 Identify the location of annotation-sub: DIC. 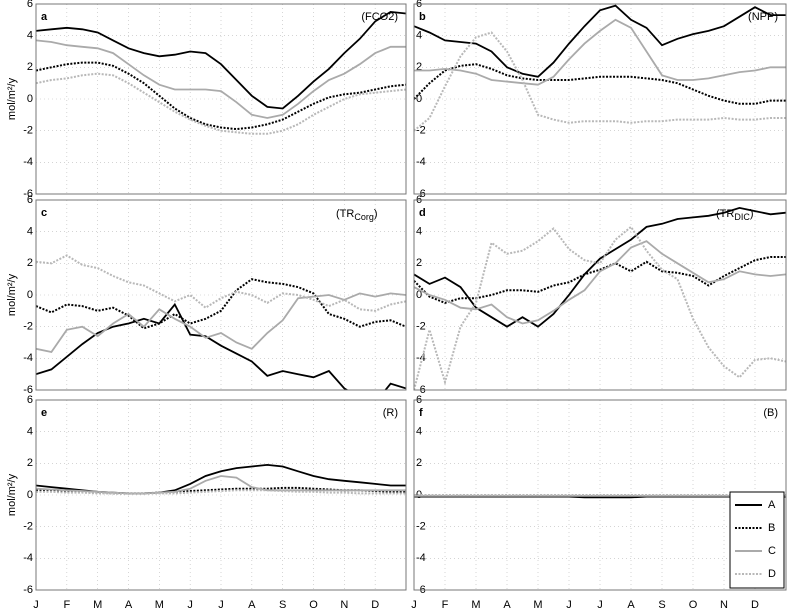
(742, 217).